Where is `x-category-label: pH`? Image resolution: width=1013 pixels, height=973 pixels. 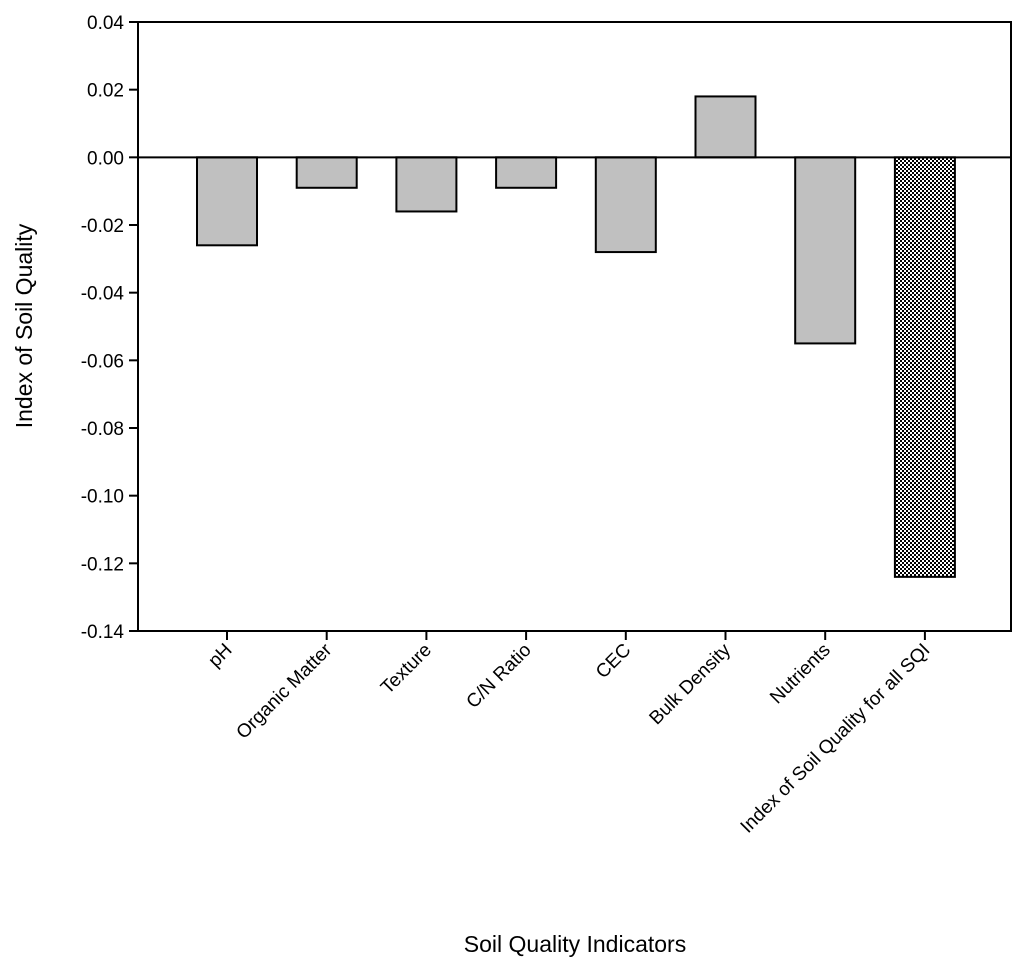 x-category-label: pH is located at coordinates (221, 656).